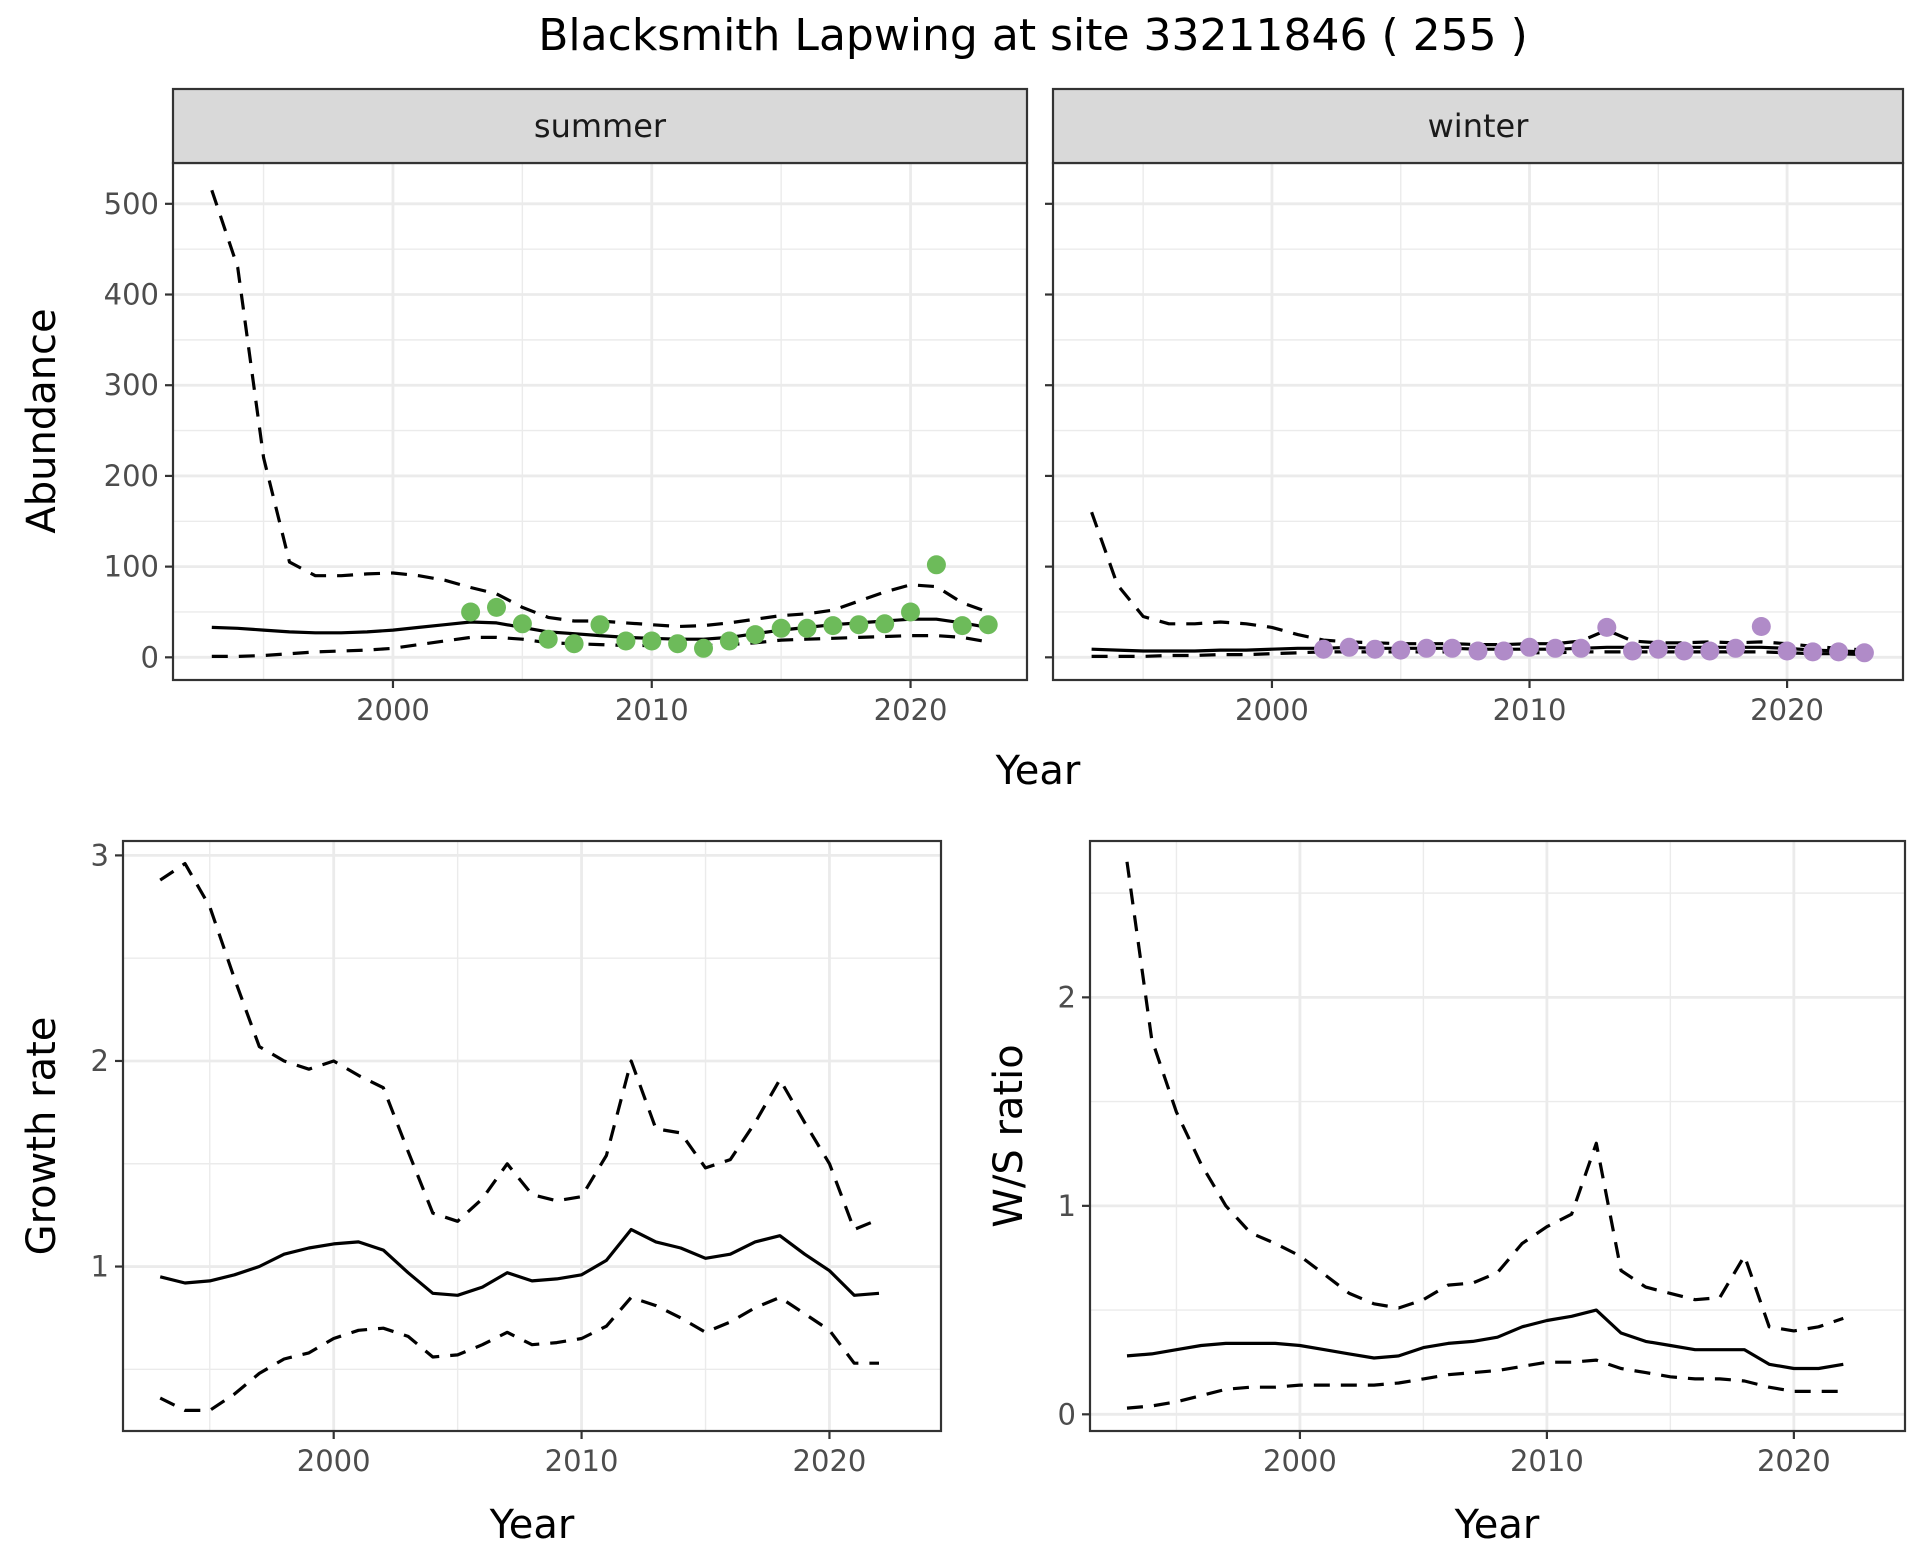  What do you see at coordinates (131, 385) in the screenshot?
I see `y-tick-label: 300` at bounding box center [131, 385].